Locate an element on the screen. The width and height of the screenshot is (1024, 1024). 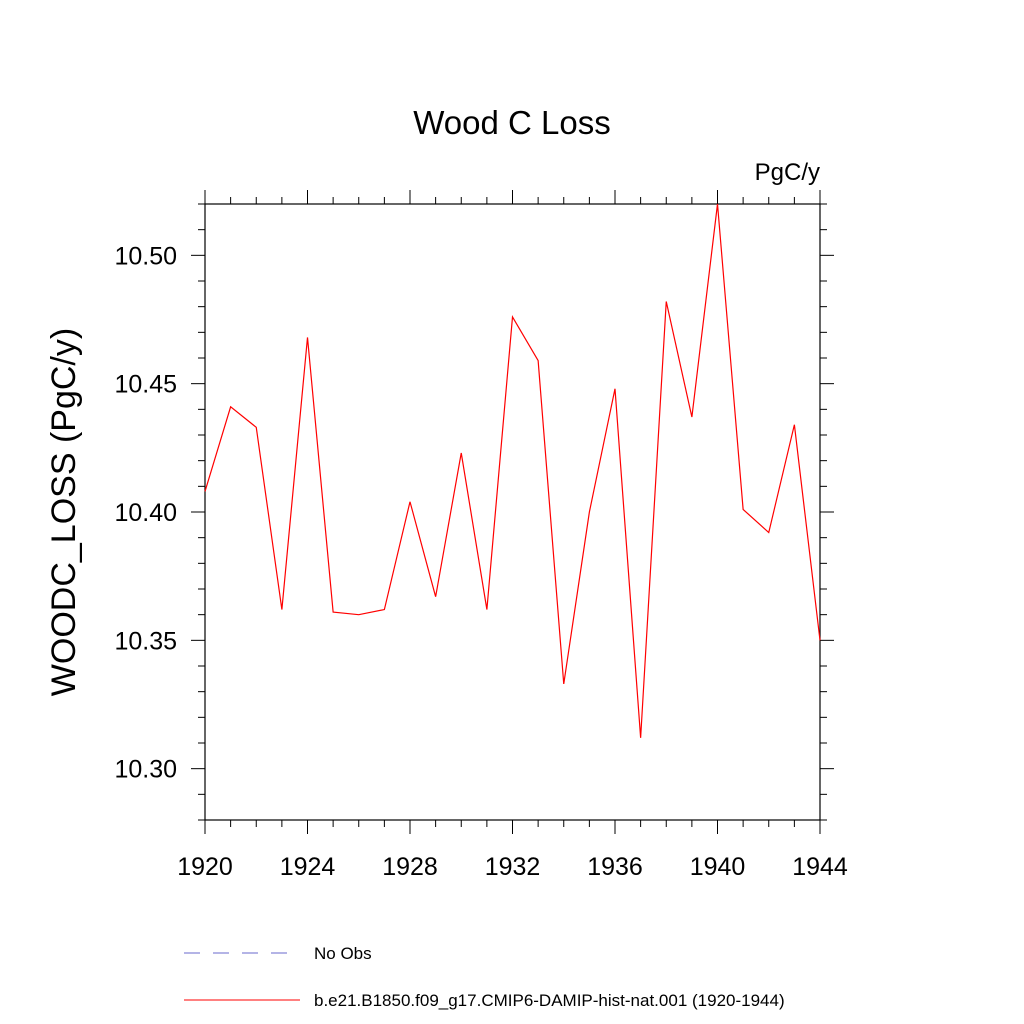
x-tick-label: 1936 is located at coordinates (615, 867).